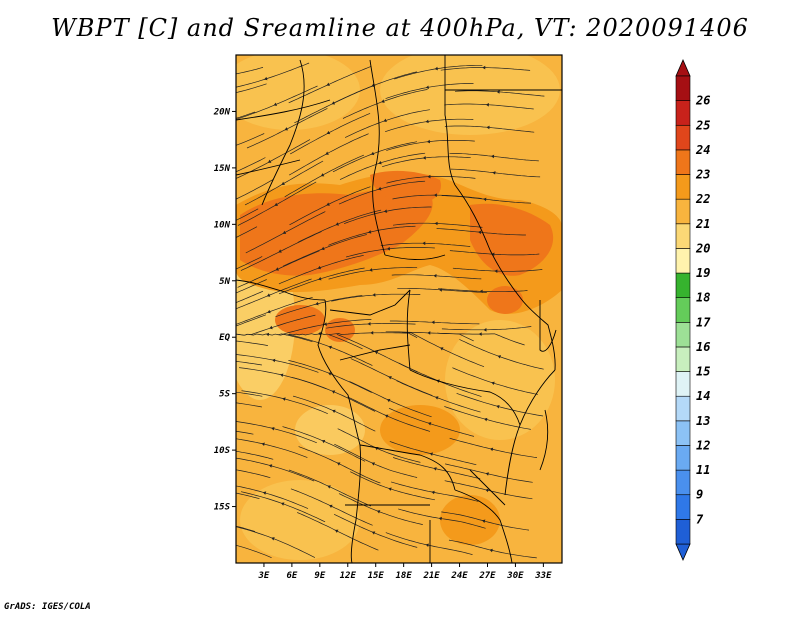  Describe the element at coordinates (702, 125) in the screenshot. I see `colorbar-label: 25` at that location.